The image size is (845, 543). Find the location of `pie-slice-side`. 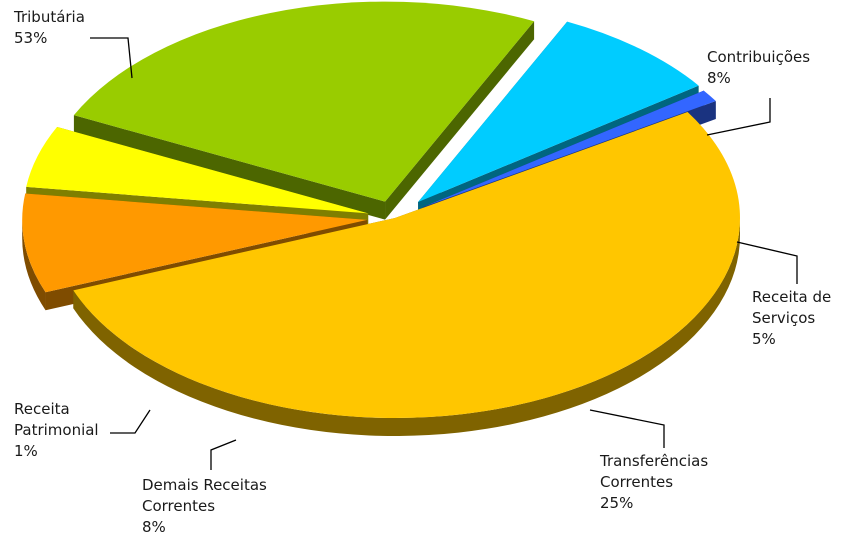

pie-slice-side is located at coordinates (34, 265).